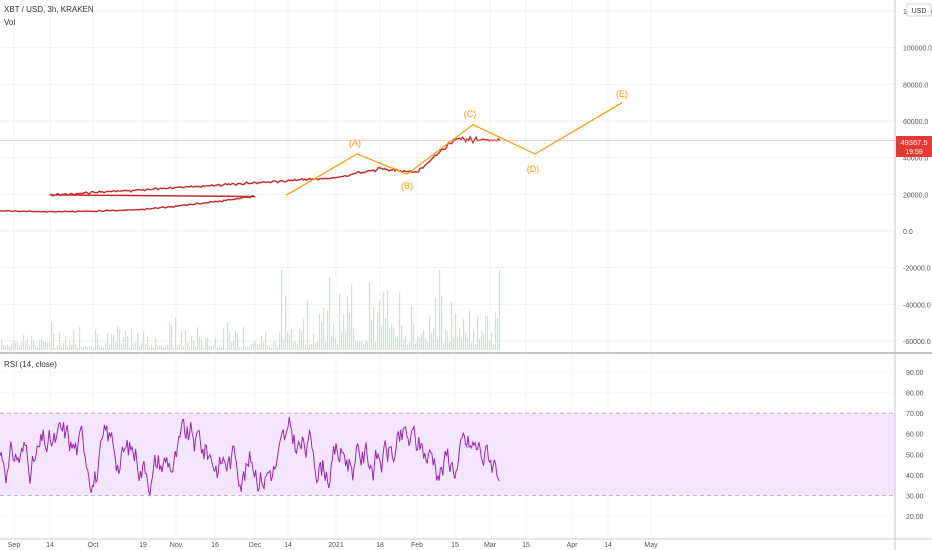 This screenshot has height=550, width=932. What do you see at coordinates (915, 476) in the screenshot?
I see `rsi-axis-label: 40.00` at bounding box center [915, 476].